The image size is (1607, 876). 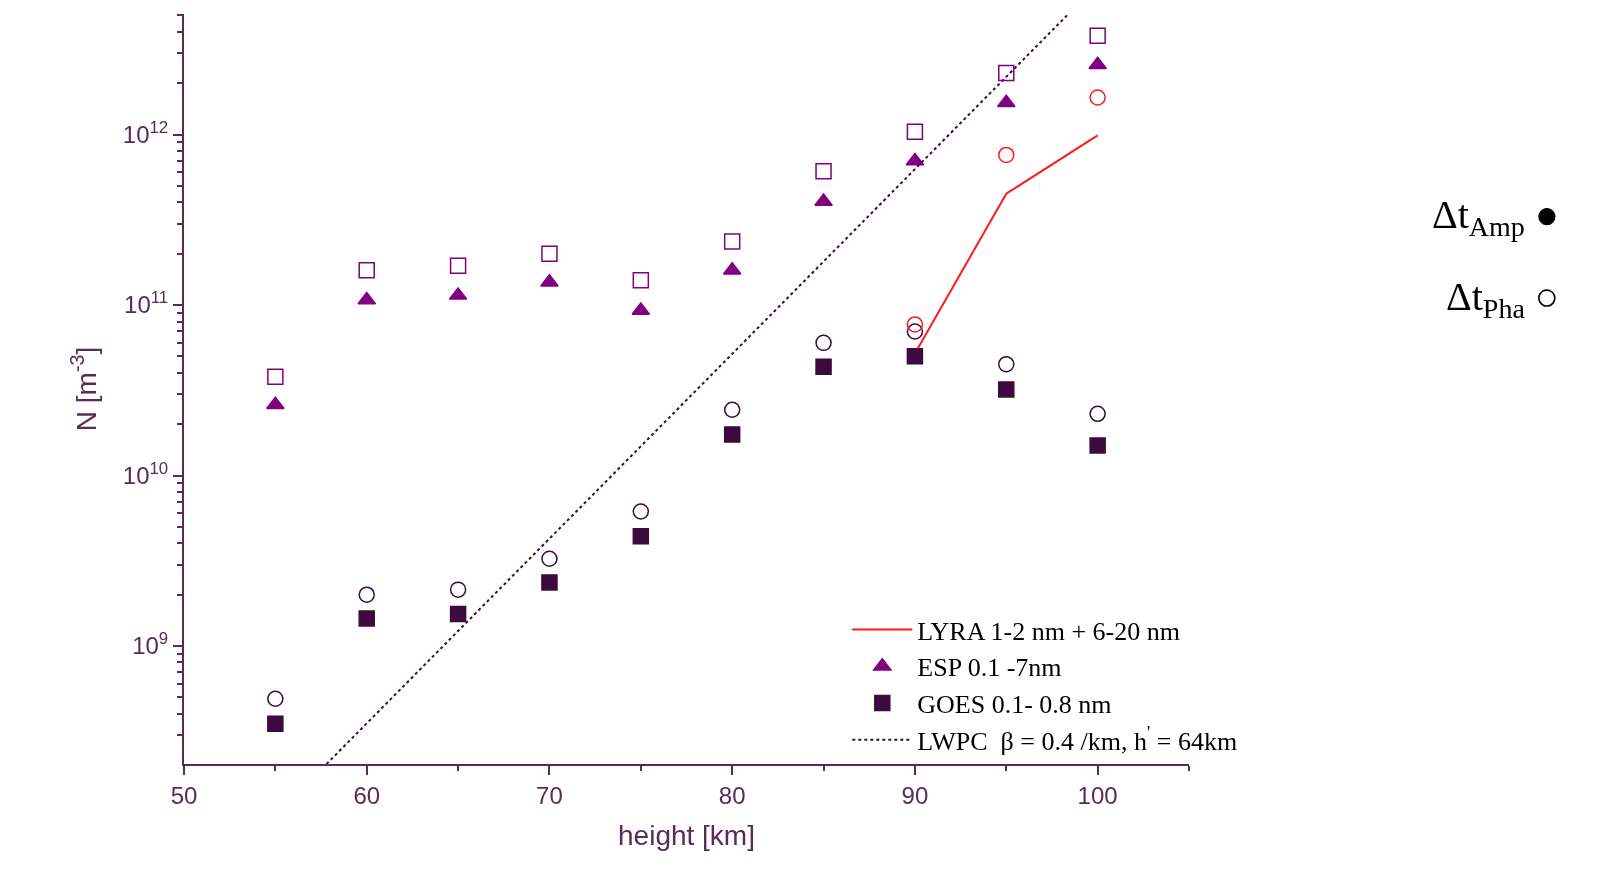 I want to click on y-tick-label: 10$^{11}$, so click(x=146, y=303).